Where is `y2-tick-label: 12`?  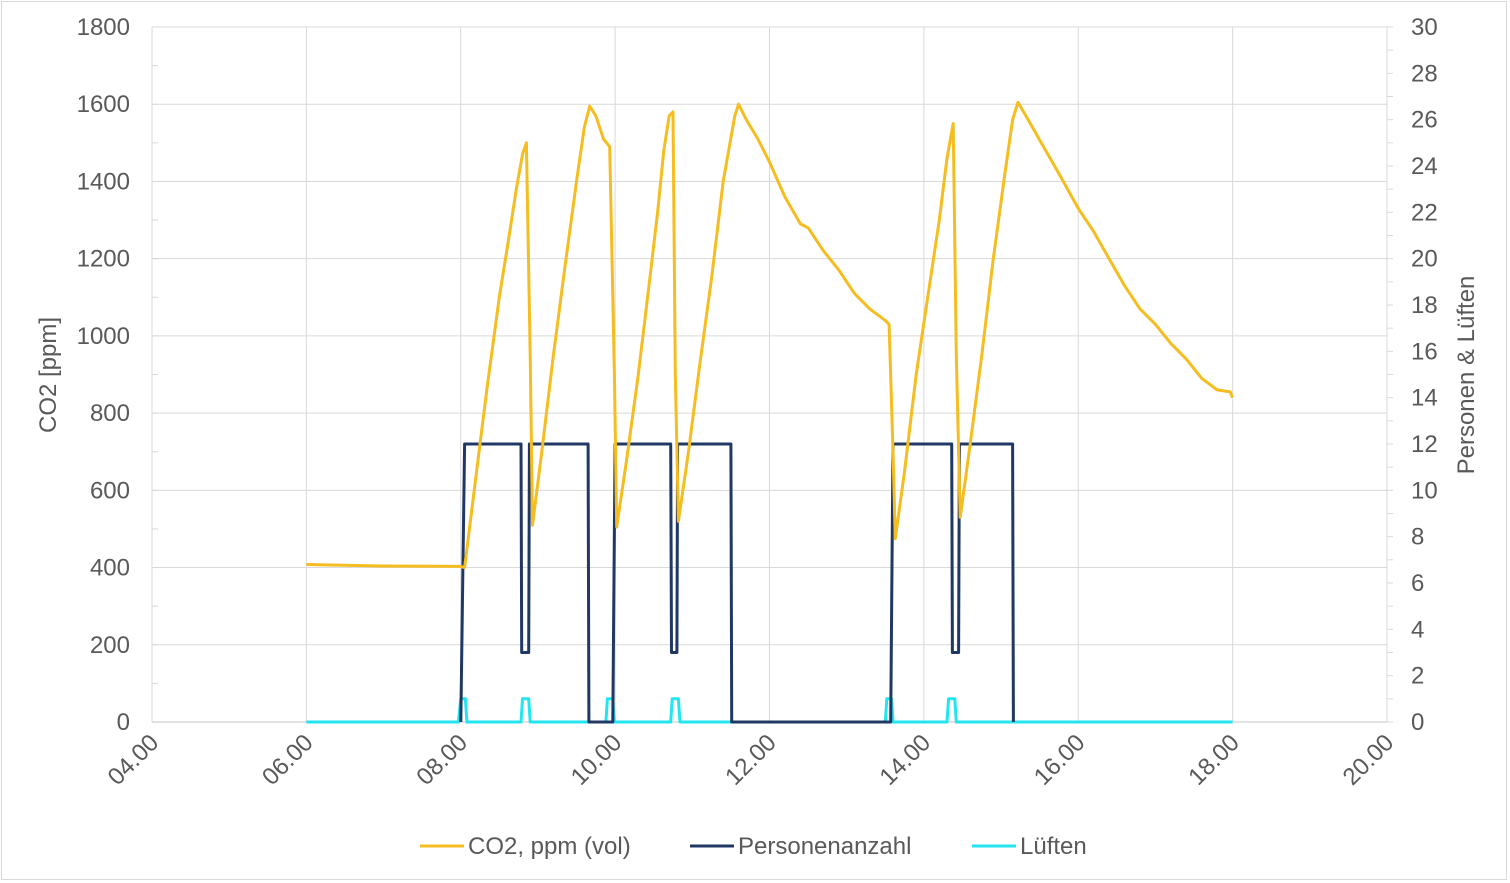
y2-tick-label: 12 is located at coordinates (1424, 444).